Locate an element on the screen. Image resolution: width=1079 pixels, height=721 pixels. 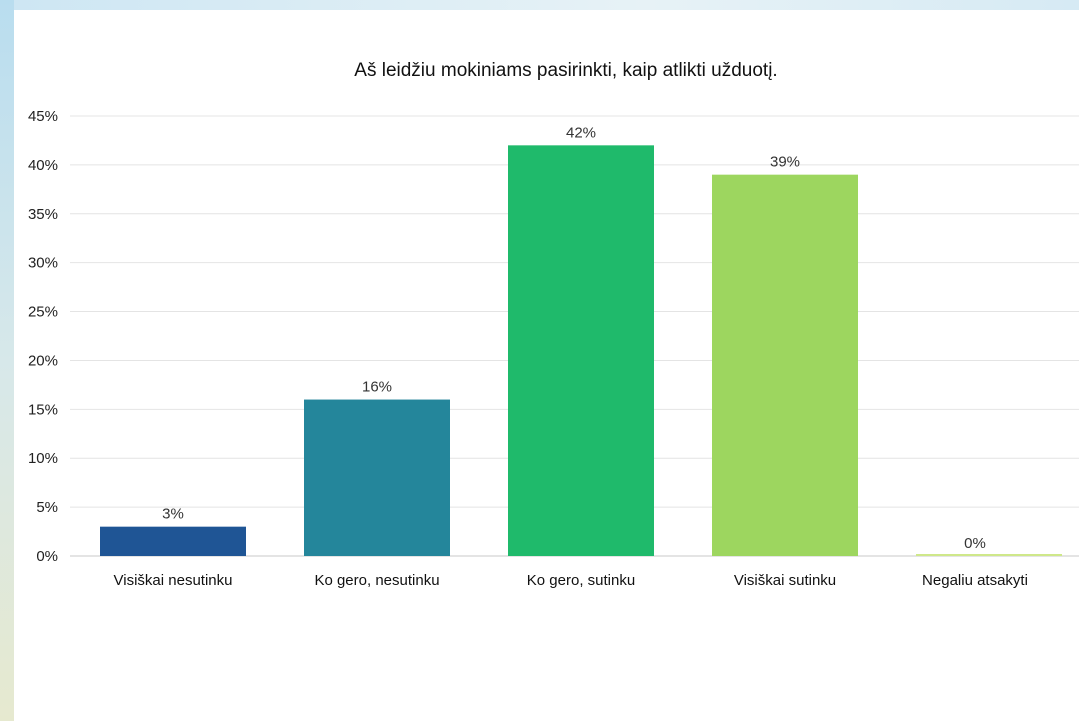
x-category-label: Negaliu atsakyti is located at coordinates (975, 580).